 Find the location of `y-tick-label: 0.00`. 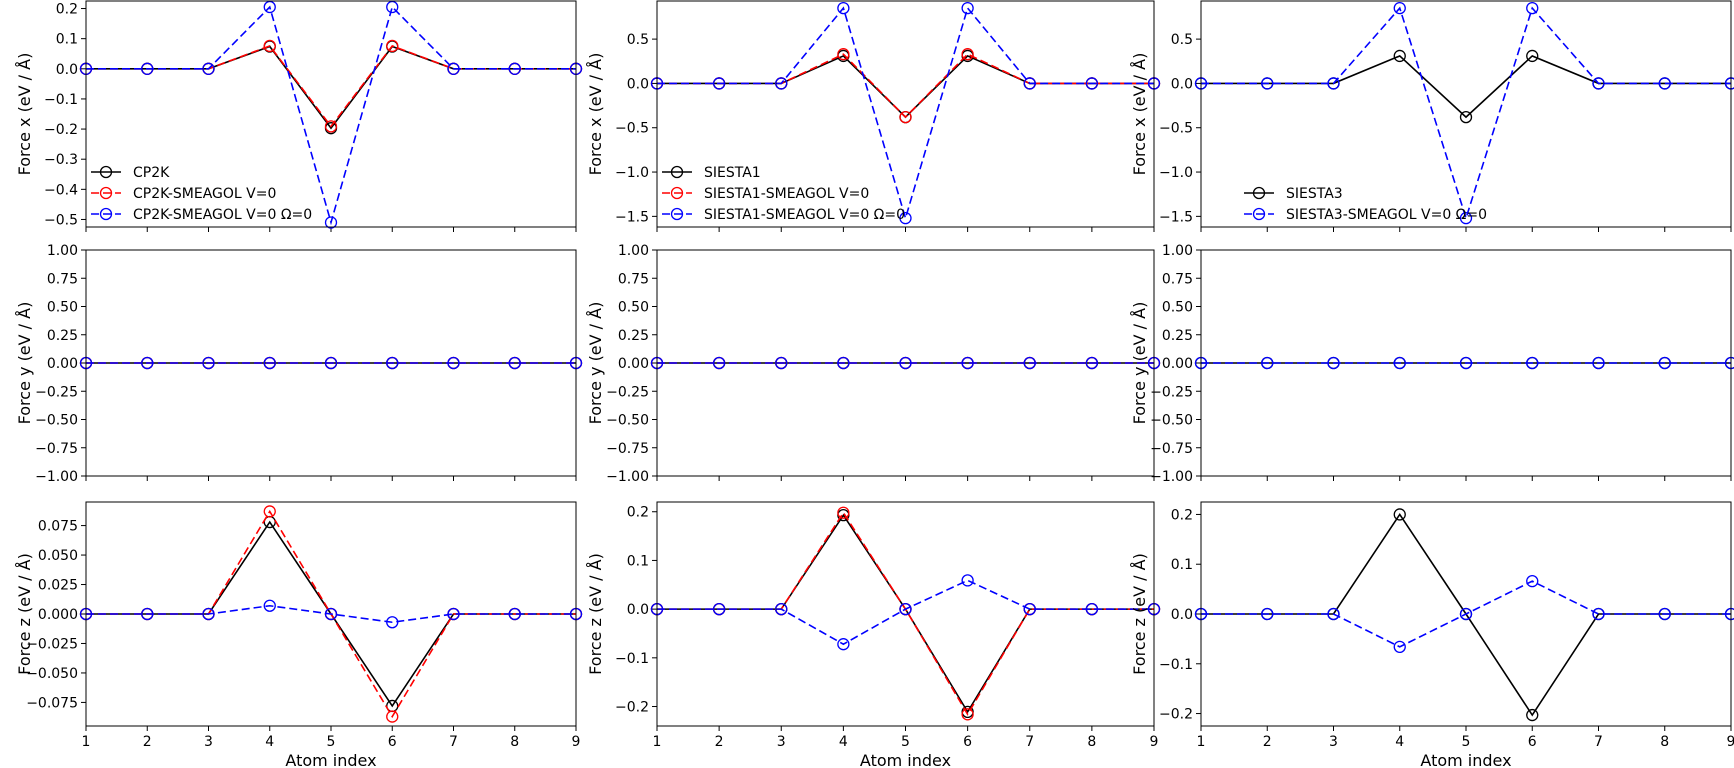

y-tick-label: 0.00 is located at coordinates (633, 364).